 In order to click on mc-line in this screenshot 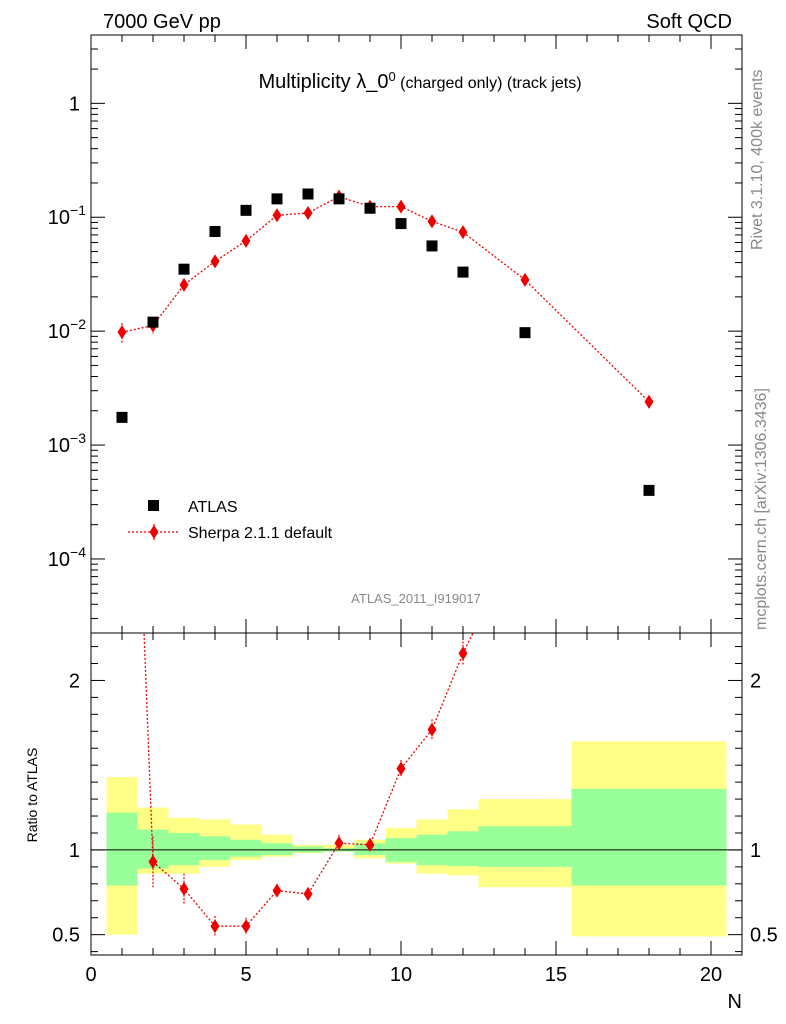, I will do `click(385, 299)`.